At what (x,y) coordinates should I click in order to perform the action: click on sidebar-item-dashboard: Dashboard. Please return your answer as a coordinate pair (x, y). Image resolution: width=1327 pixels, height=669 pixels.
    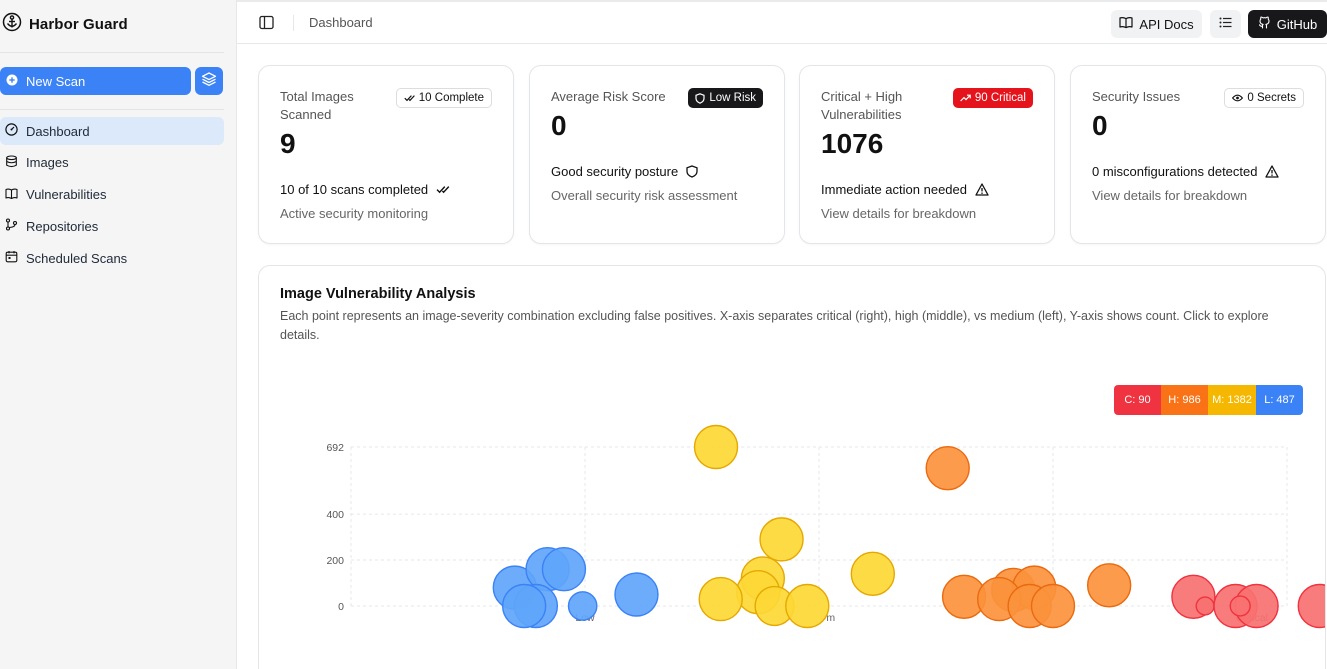
    Looking at the image, I should click on (112, 131).